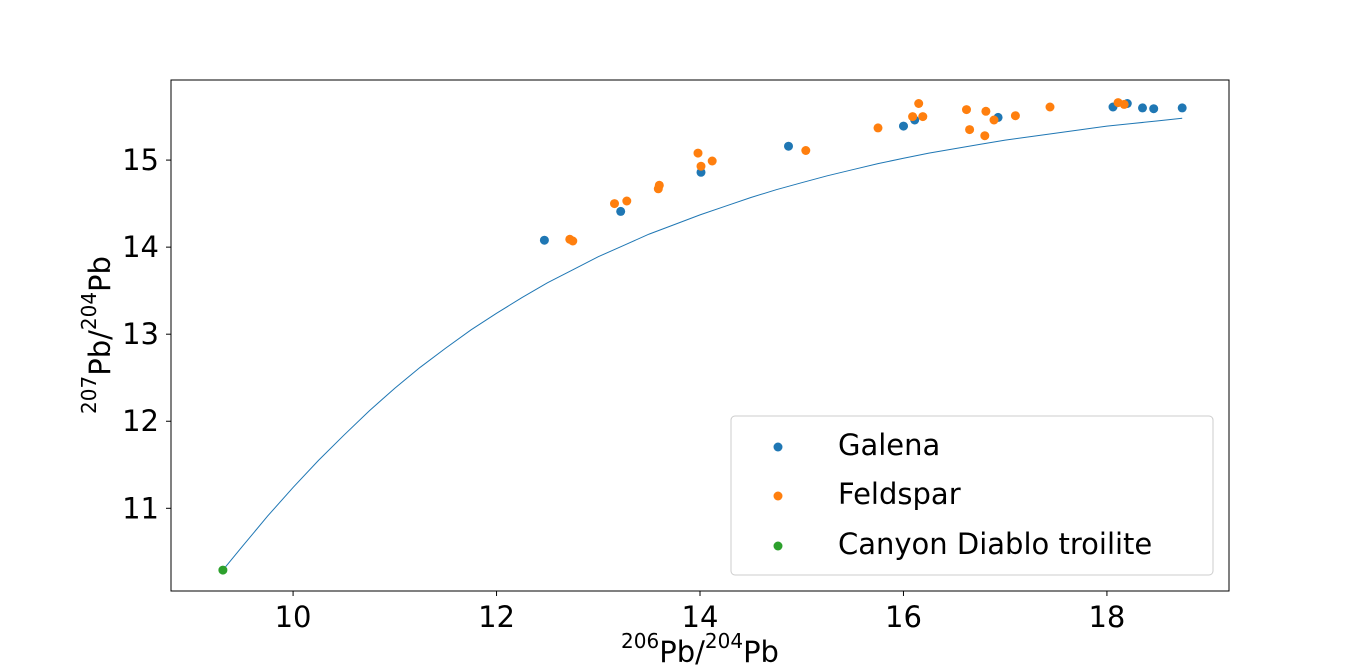 The width and height of the screenshot is (1366, 665). I want to click on x-axis-label-iso-top: 206, so click(640, 641).